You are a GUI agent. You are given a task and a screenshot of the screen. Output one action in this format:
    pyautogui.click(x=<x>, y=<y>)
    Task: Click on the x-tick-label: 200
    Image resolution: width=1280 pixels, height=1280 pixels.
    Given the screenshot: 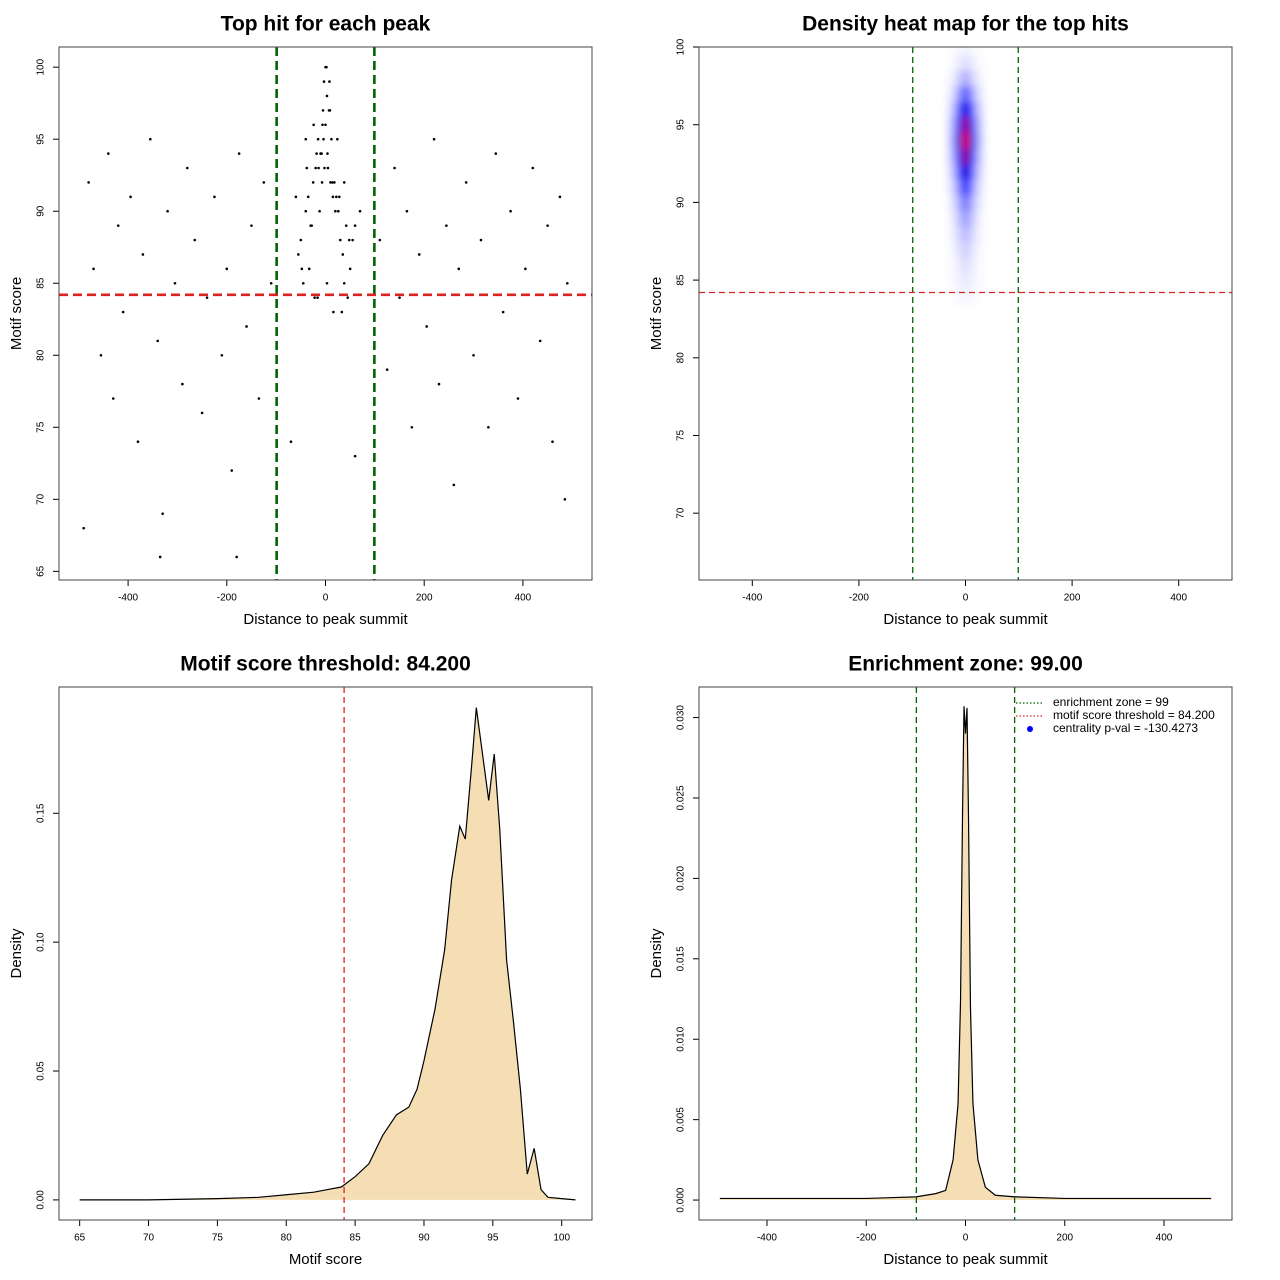 What is the action you would take?
    pyautogui.click(x=1072, y=598)
    